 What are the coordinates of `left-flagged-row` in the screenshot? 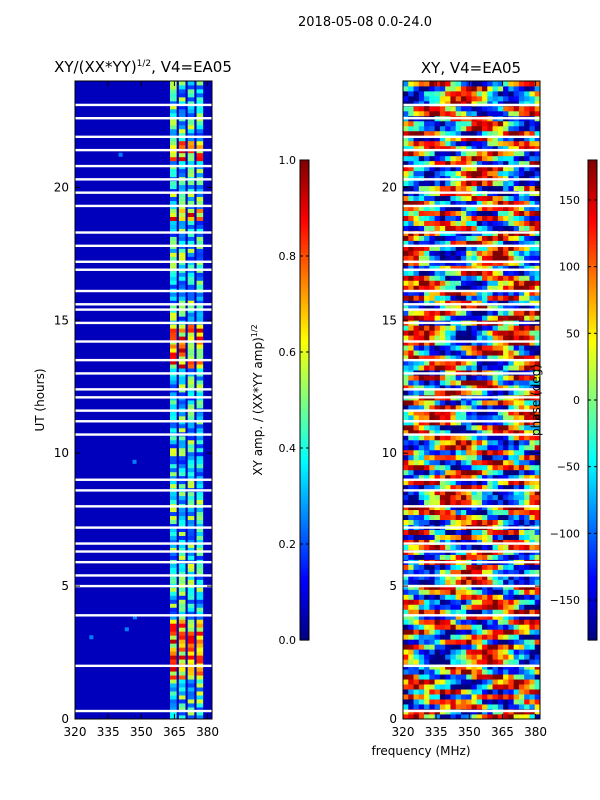 It's located at (143, 246).